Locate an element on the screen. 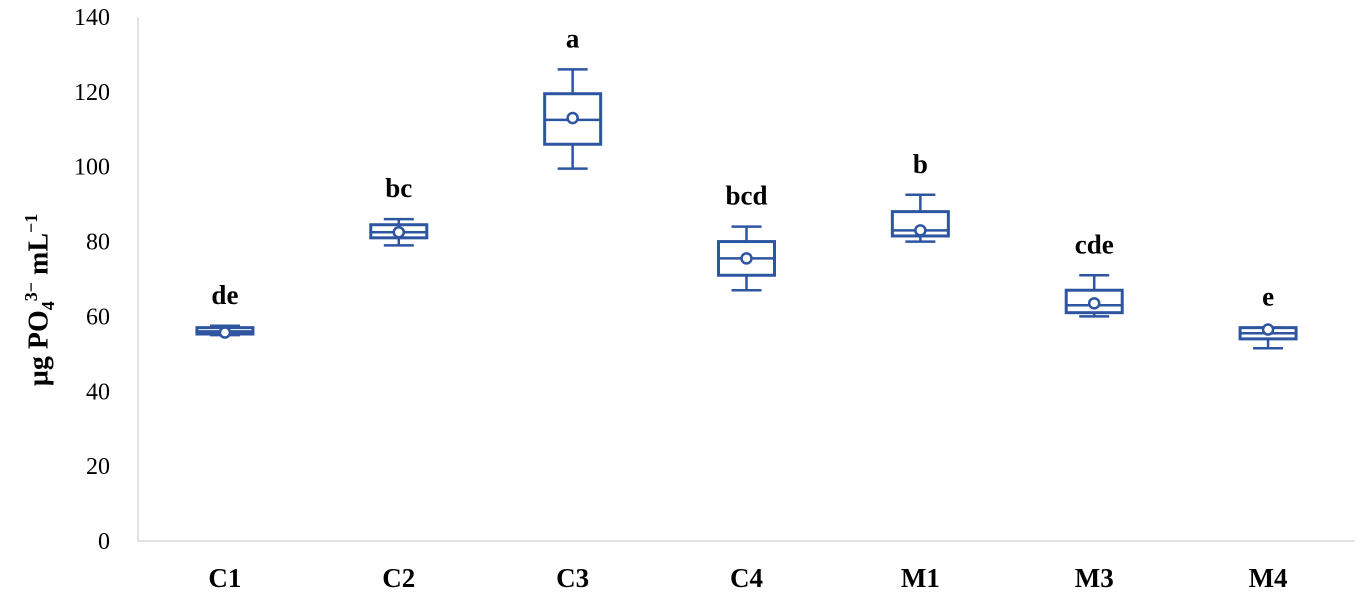 The image size is (1361, 601). y-axis-label-sub: 4 is located at coordinates (47, 306).